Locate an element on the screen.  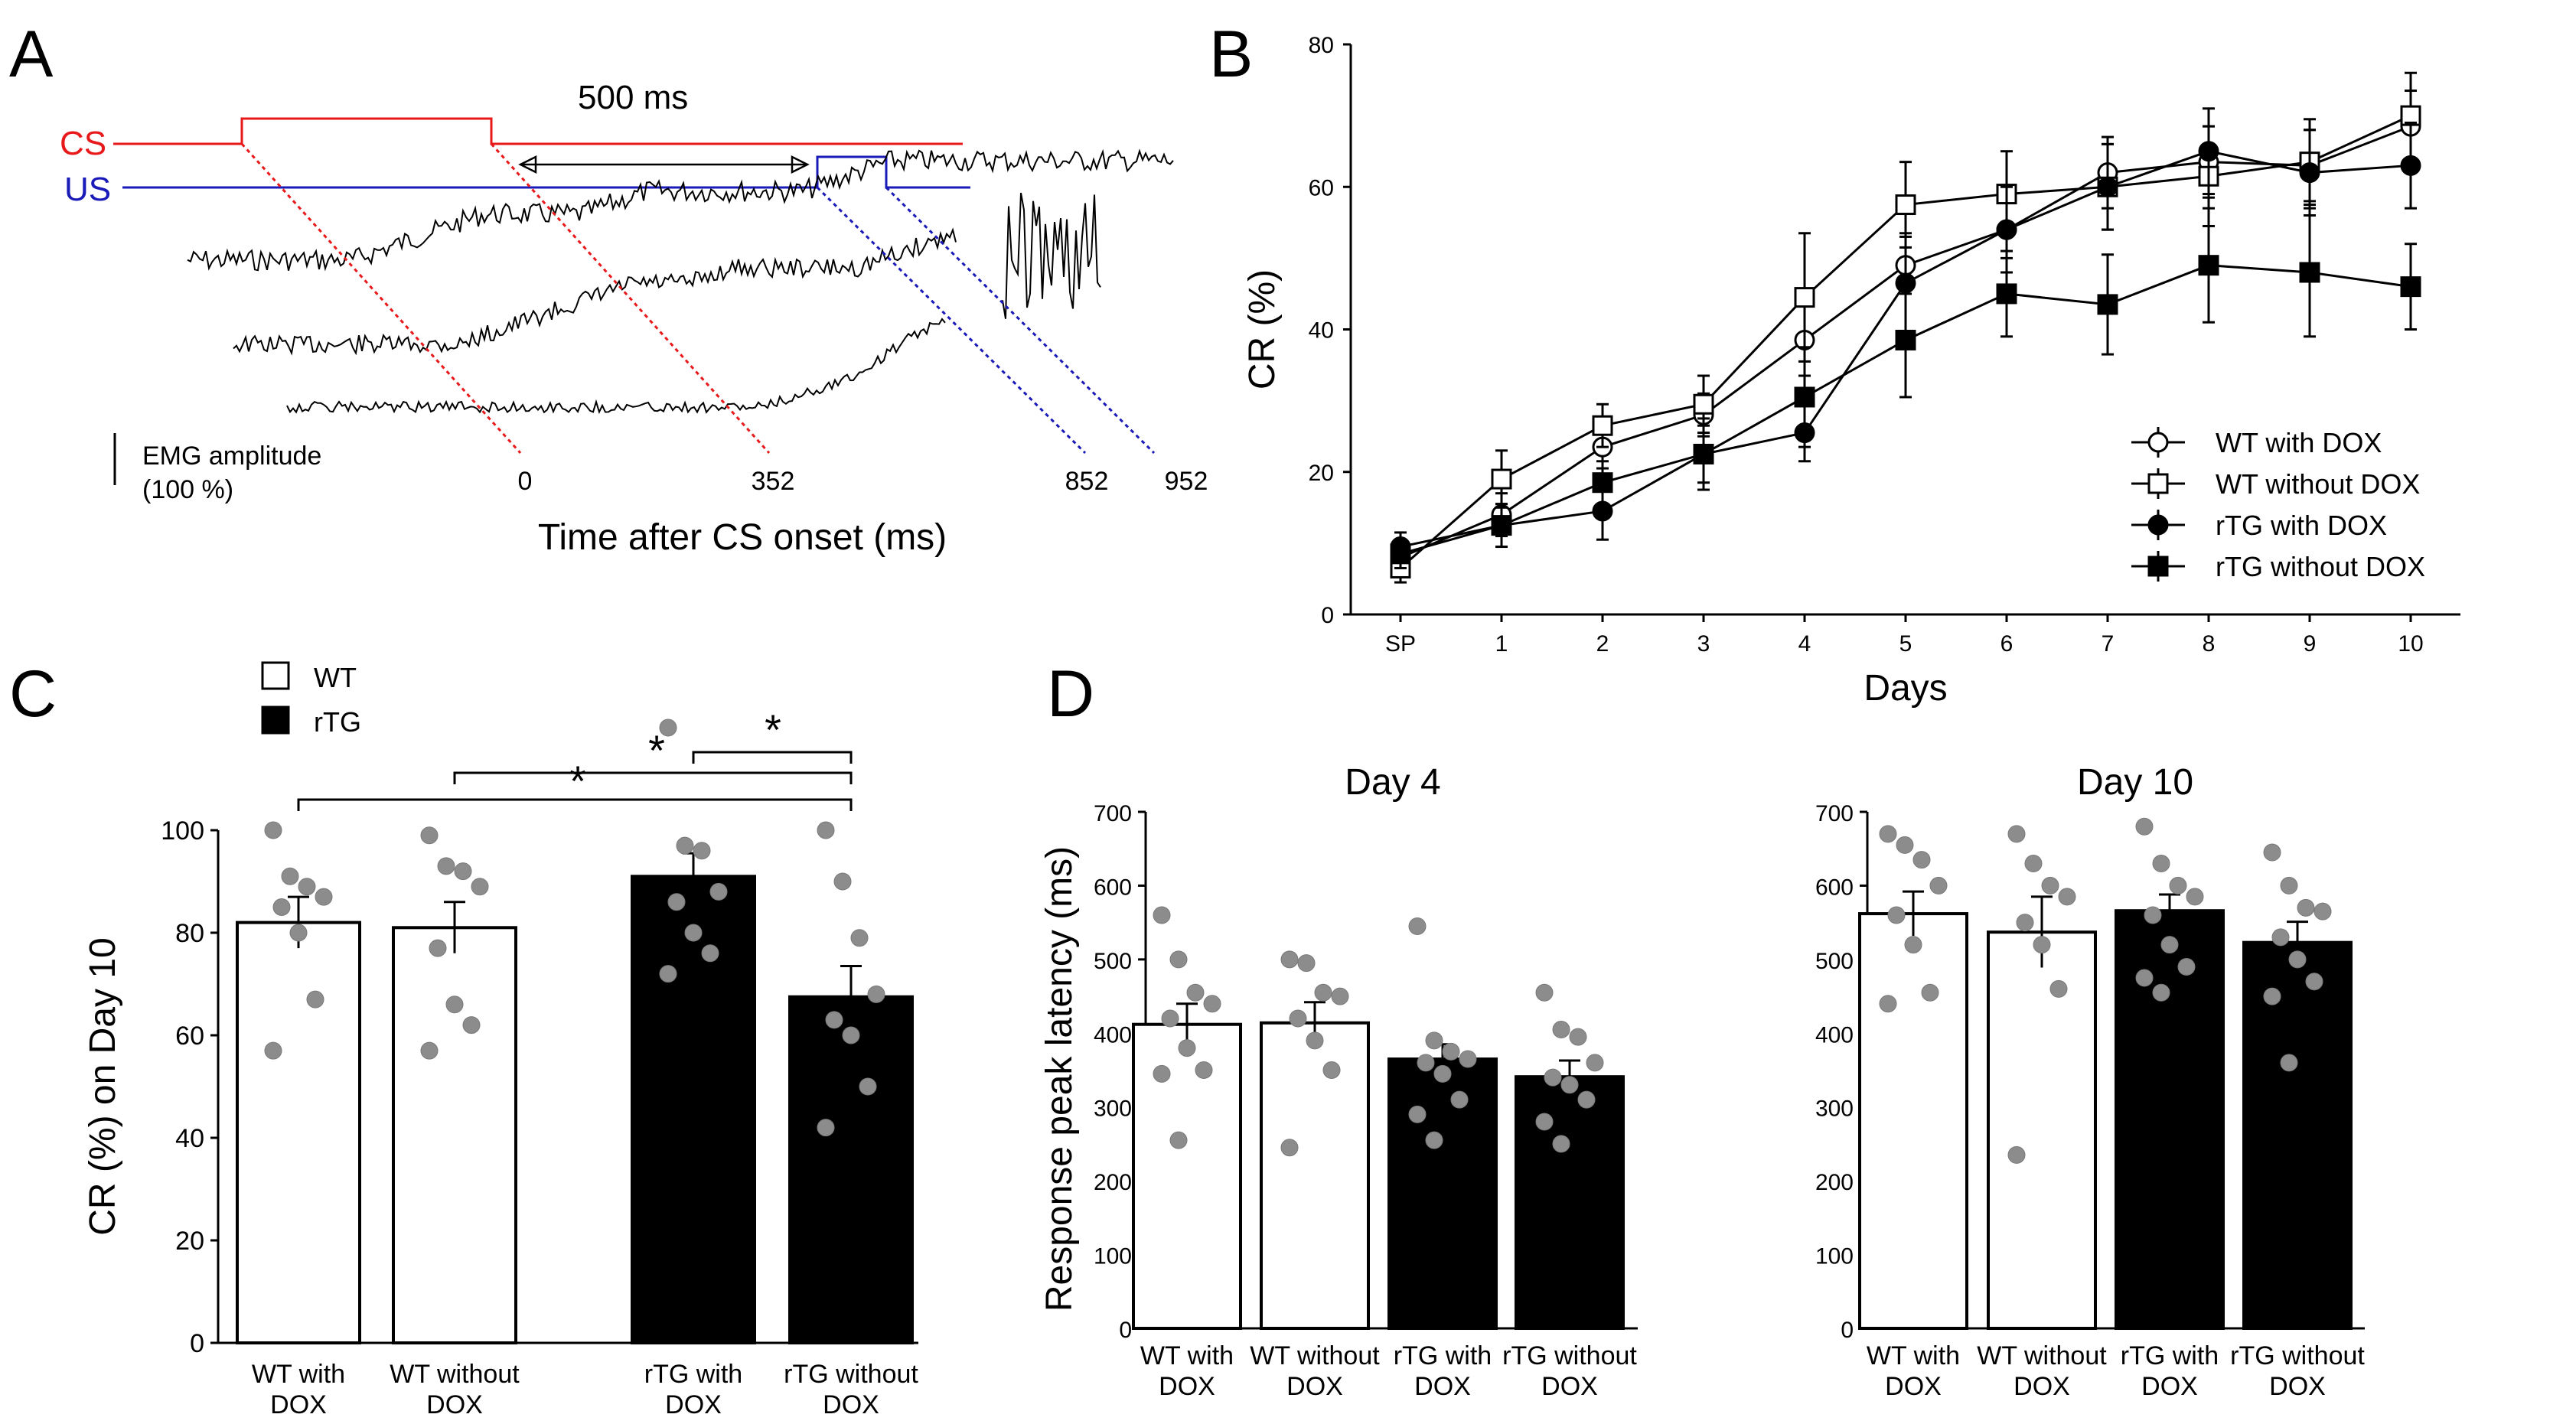
b-xtick-label: 1 is located at coordinates (1501, 644).